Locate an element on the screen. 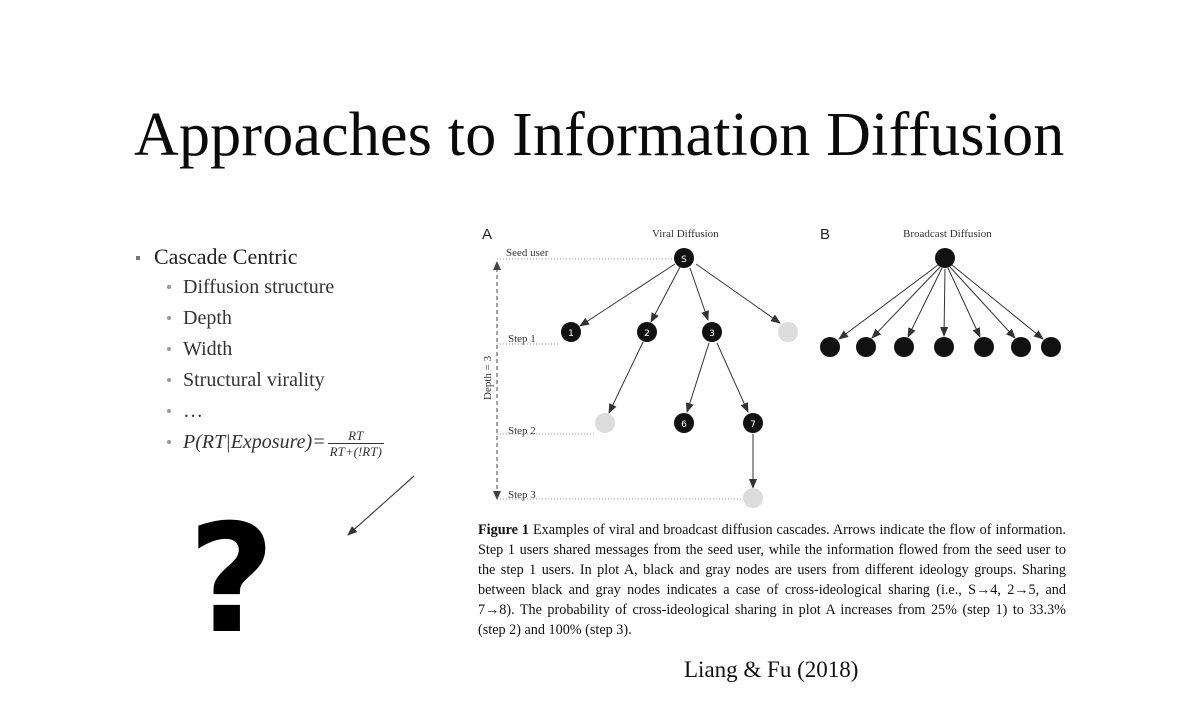  node-6-label: 6 is located at coordinates (684, 425).